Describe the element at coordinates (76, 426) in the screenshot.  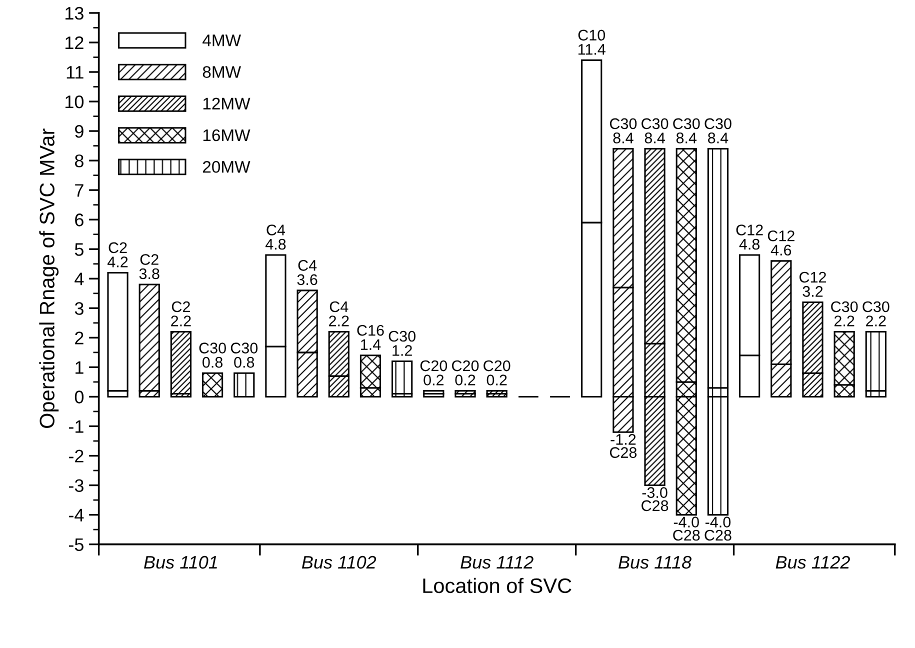
I see `y-tick-label: -1` at that location.